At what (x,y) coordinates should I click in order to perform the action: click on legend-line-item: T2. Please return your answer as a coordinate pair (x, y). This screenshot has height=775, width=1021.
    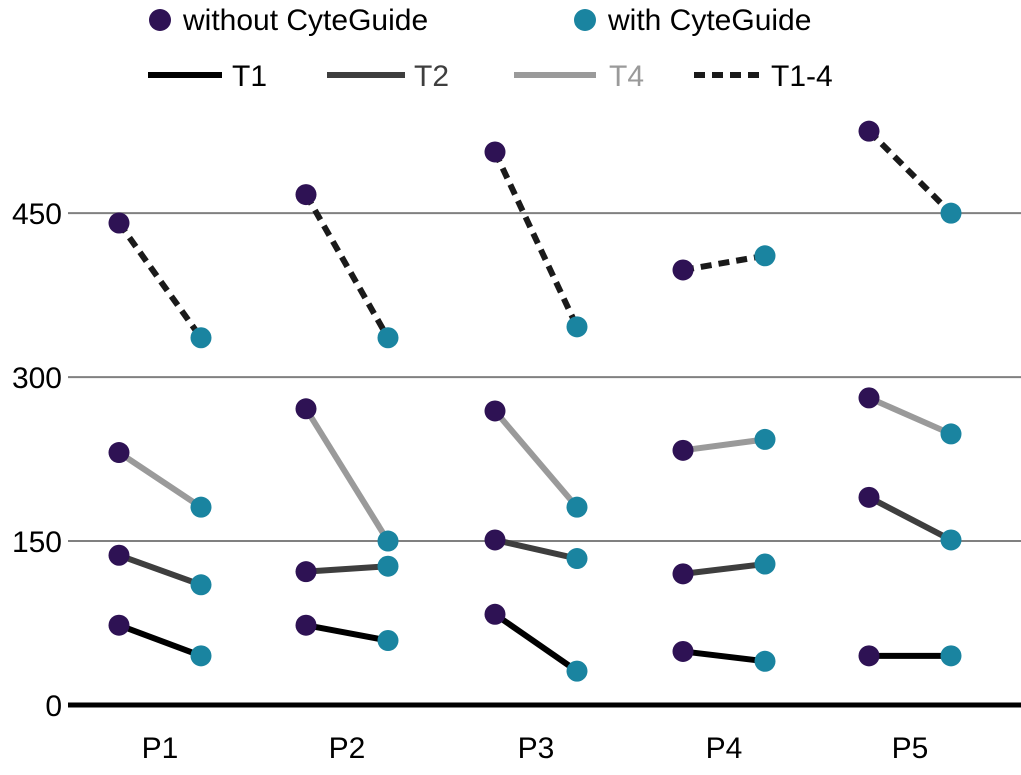
    Looking at the image, I should click on (388, 76).